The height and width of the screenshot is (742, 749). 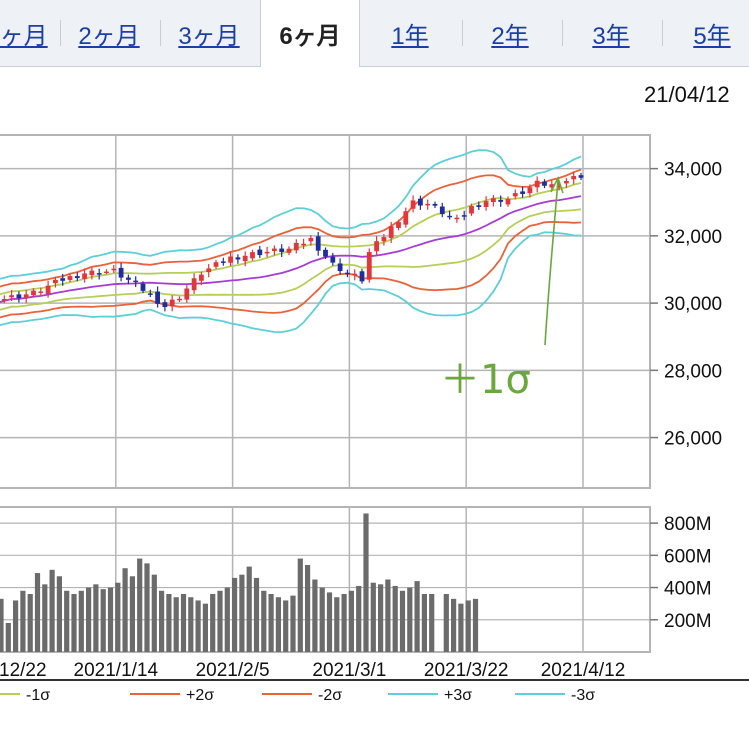 What do you see at coordinates (24, 36) in the screenshot?
I see `tab-1-month: 1ヶ月` at bounding box center [24, 36].